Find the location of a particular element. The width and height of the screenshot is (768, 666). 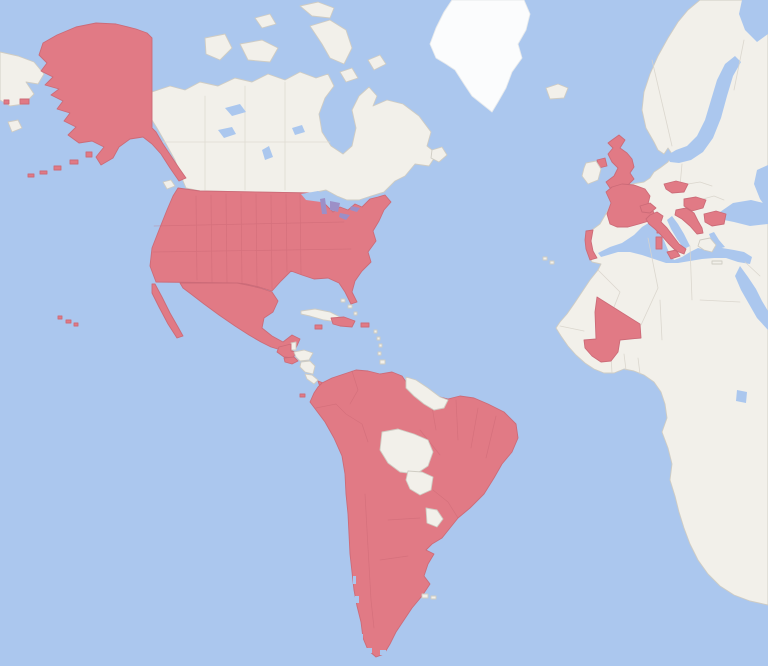

region-jamaica is located at coordinates (318, 327).